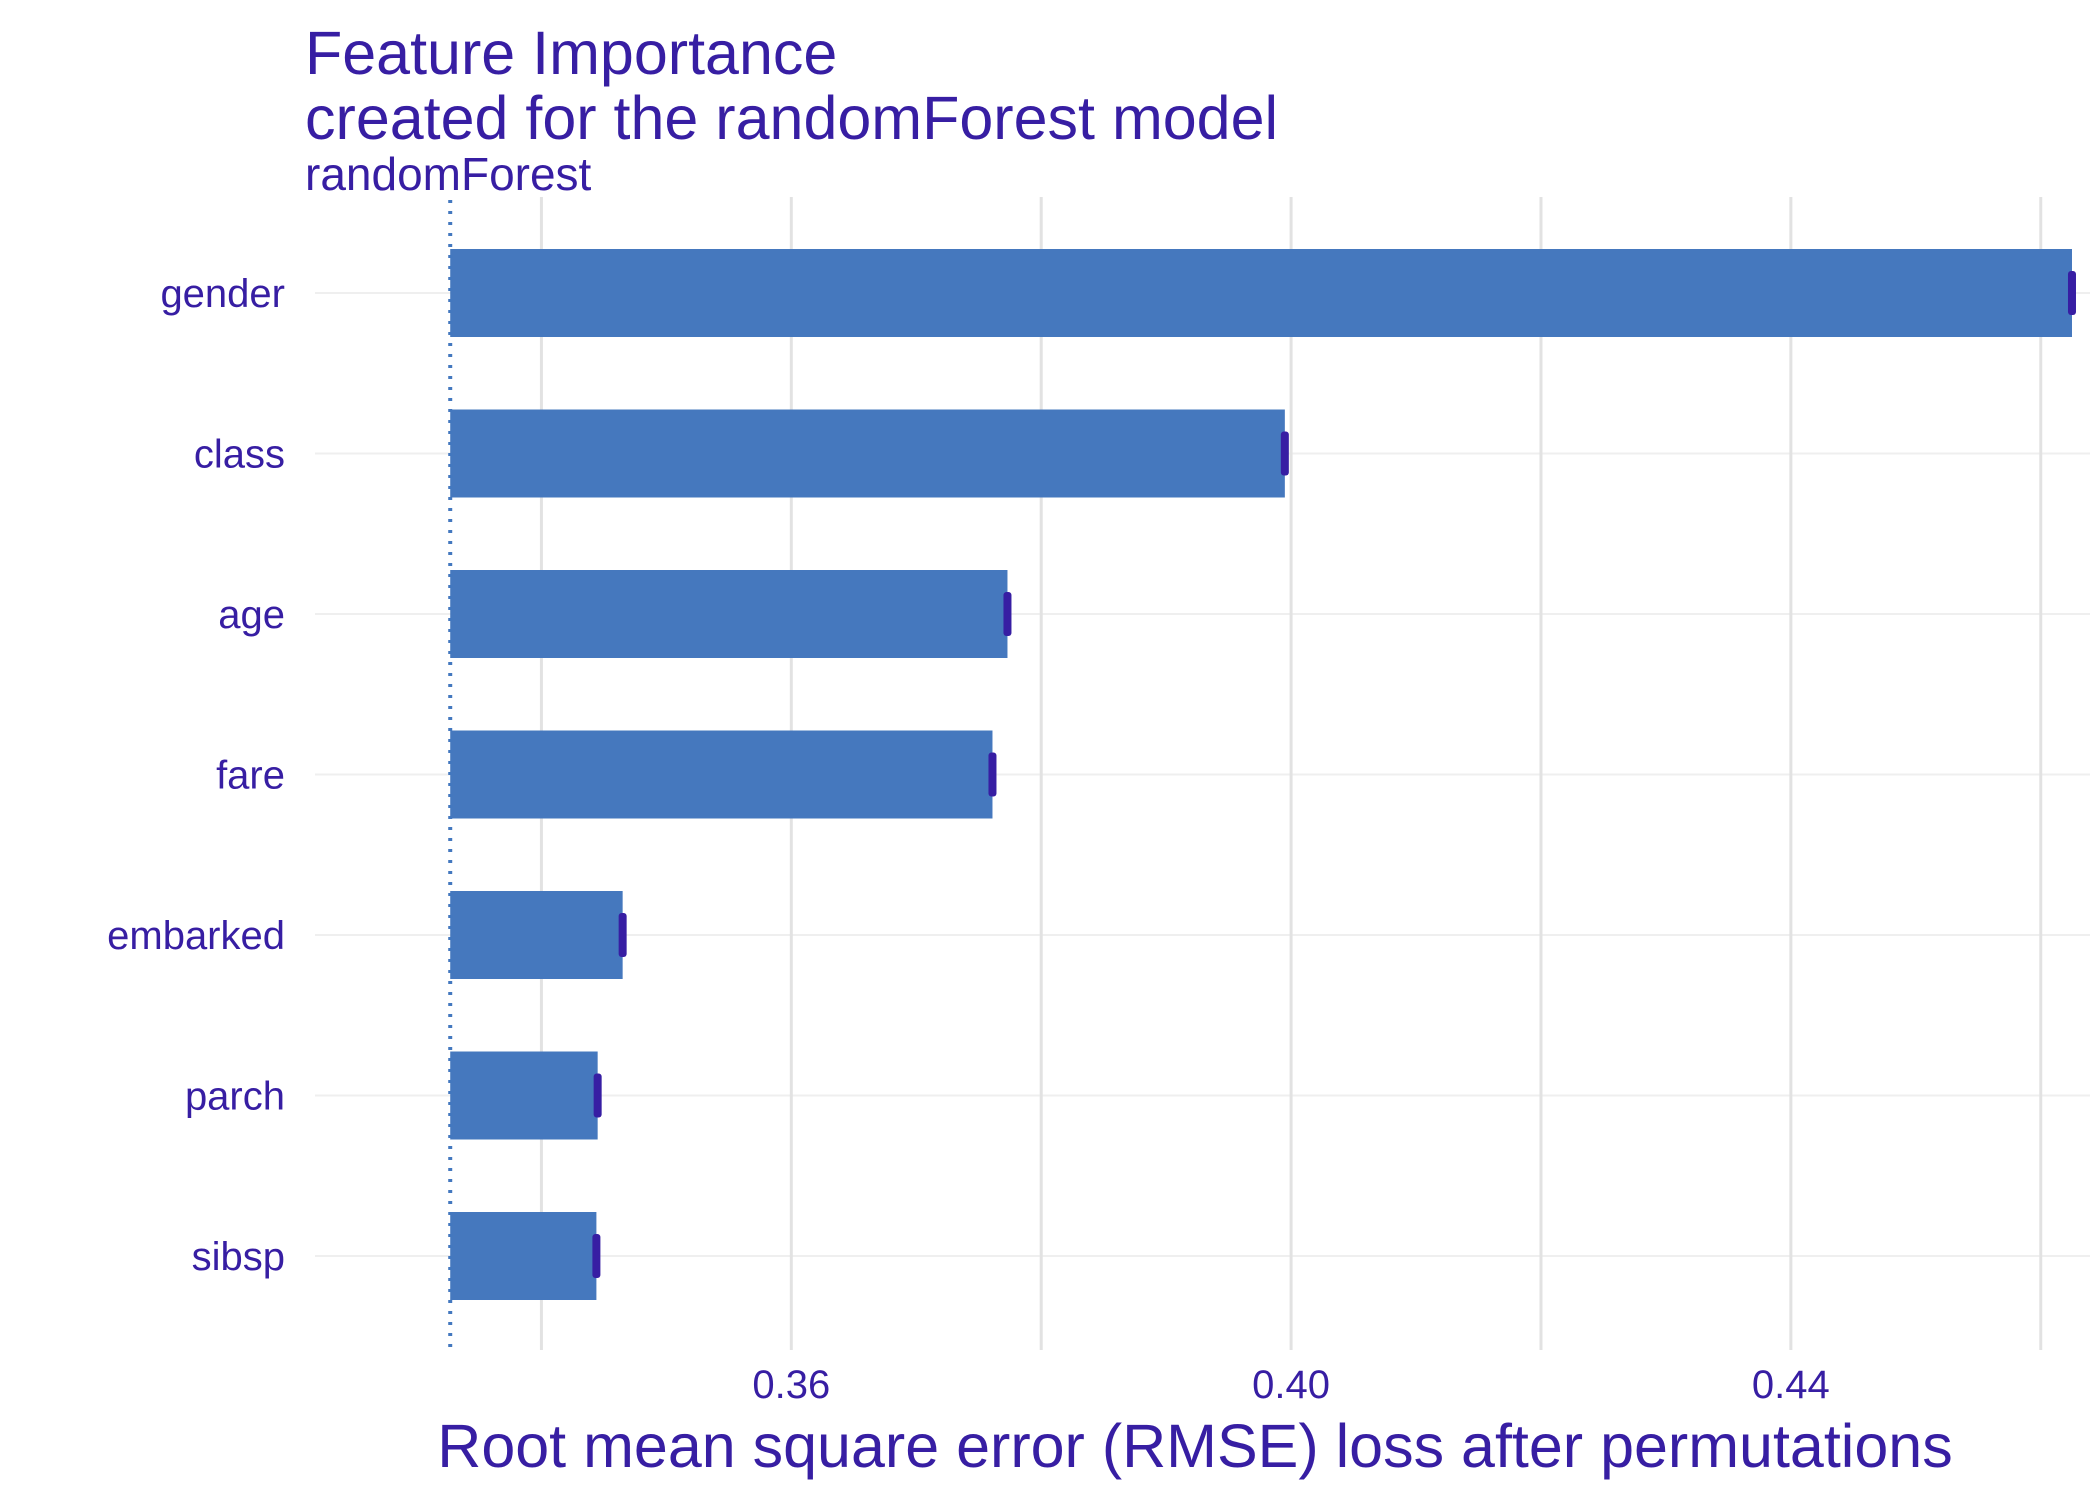 Image resolution: width=2100 pixels, height=1504 pixels. What do you see at coordinates (1791, 1385) in the screenshot?
I see `x-tick-label: 0.44` at bounding box center [1791, 1385].